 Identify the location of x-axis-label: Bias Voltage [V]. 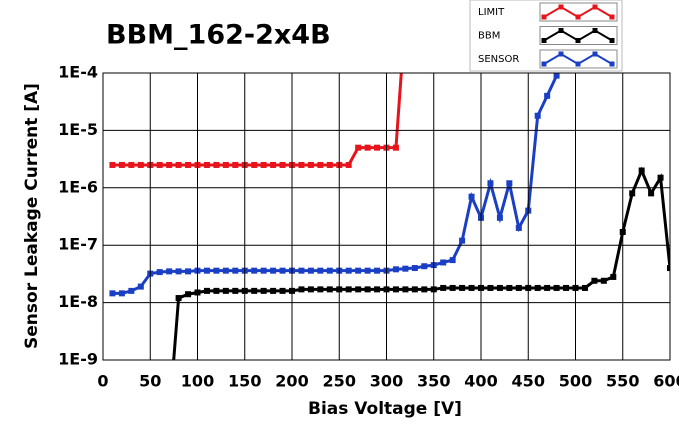
(385, 409).